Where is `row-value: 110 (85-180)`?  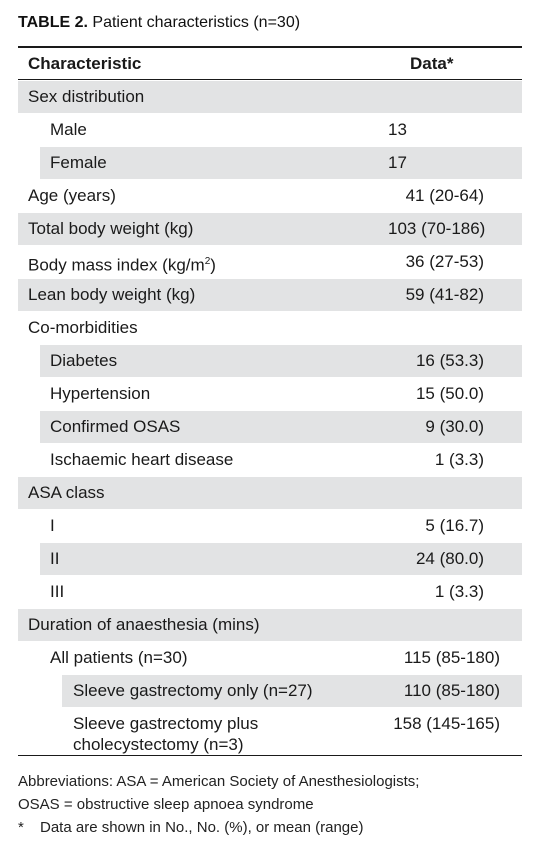 row-value: 110 (85-180) is located at coordinates (451, 690).